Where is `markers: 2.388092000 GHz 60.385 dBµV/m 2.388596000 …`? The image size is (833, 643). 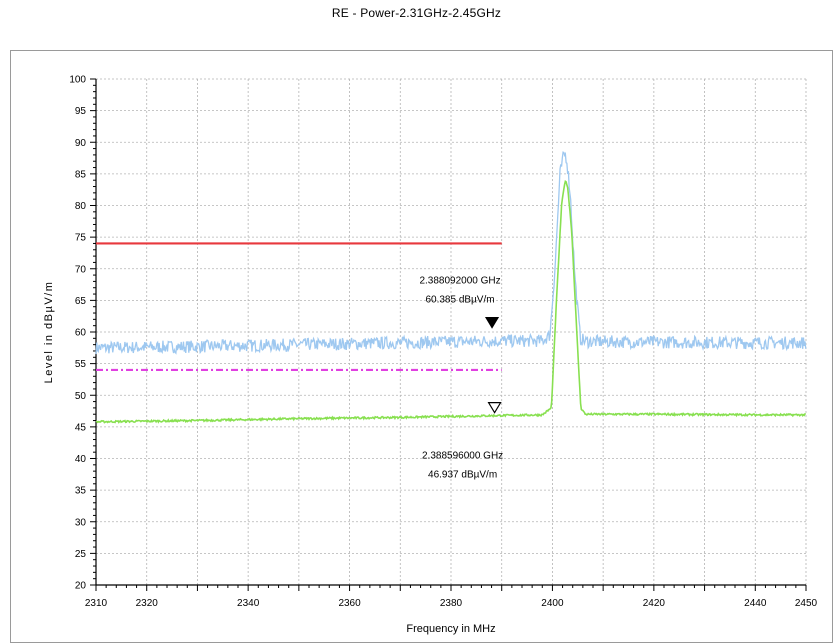
markers: 2.388092000 GHz 60.385 dBµV/m 2.388596000 … is located at coordinates (461, 378).